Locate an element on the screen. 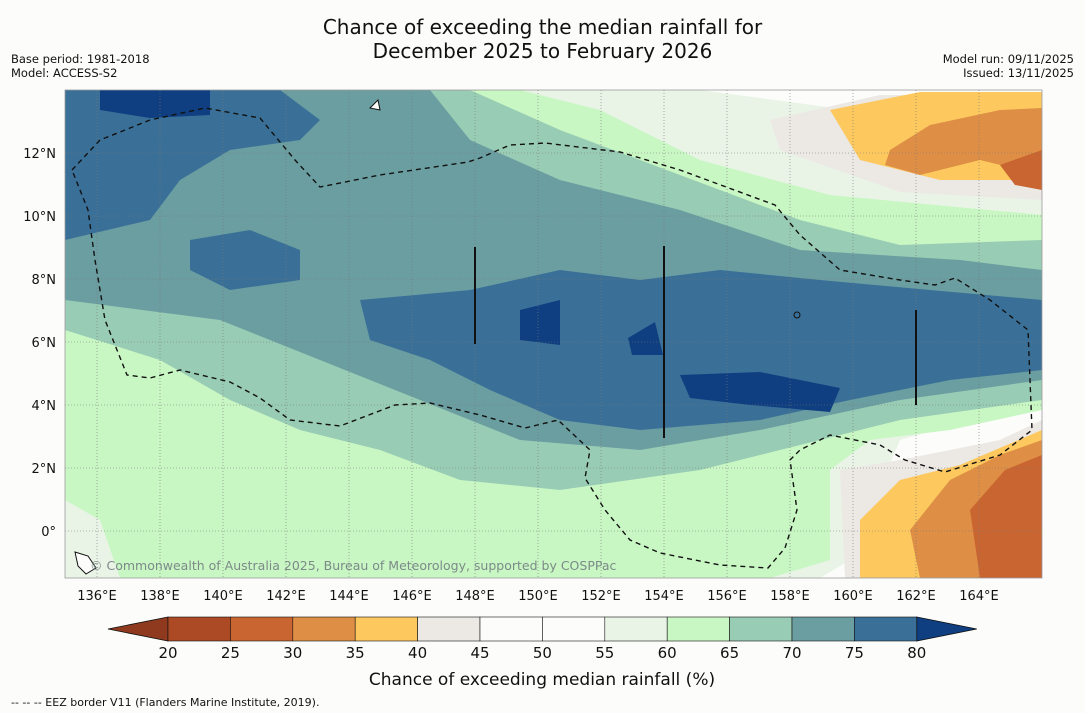 The image size is (1085, 713). colorbar: 20 25 30 35 40 45 50 55 60 65 70 75 80 is located at coordinates (542, 639).